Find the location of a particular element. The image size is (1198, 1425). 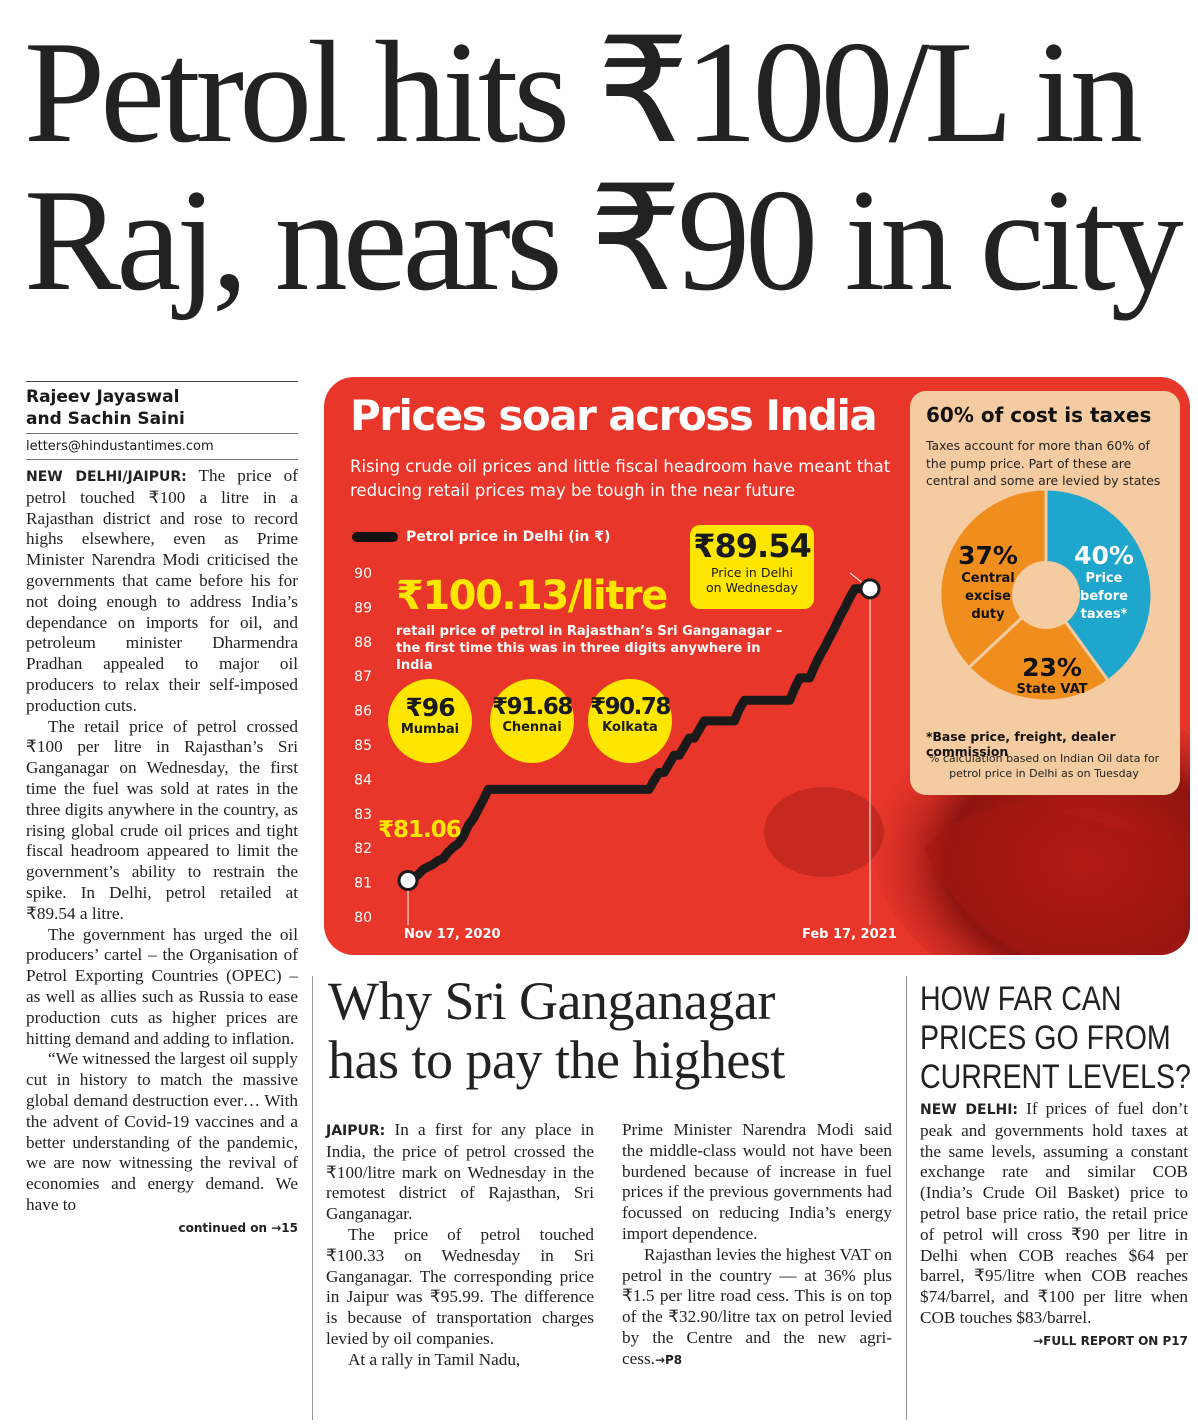

city-badge-name: Chennai is located at coordinates (532, 727).